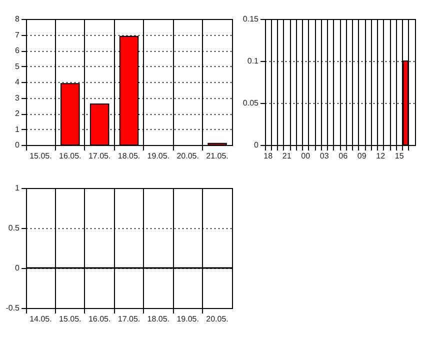 Image resolution: width=446 pixels, height=340 pixels. What do you see at coordinates (17, 82) in the screenshot?
I see `y-tick-label: 4` at bounding box center [17, 82].